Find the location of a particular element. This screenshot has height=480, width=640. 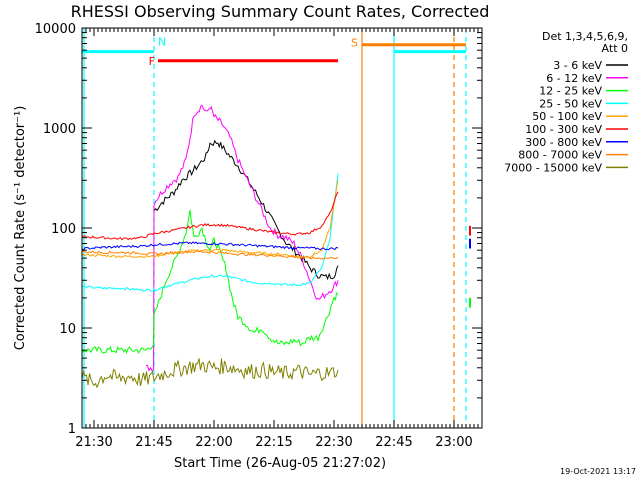

y-axis-label: Corrected Count Rate (s⁻¹ detector⁻¹) is located at coordinates (20, 228).